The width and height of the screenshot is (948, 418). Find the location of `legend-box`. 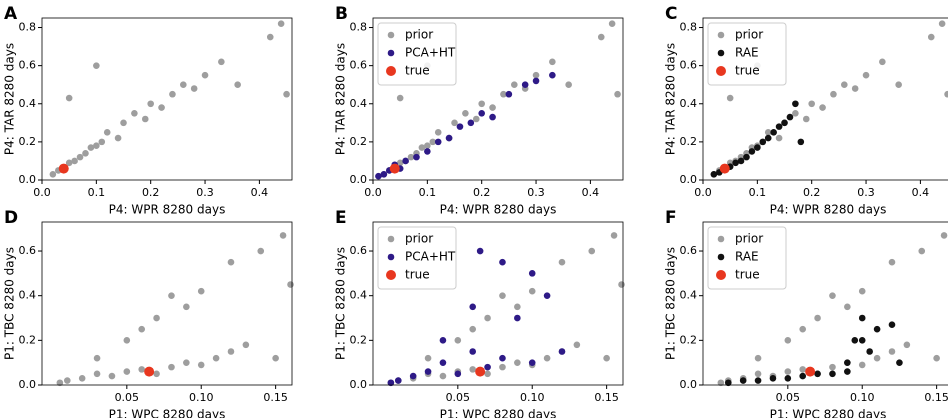

legend-box is located at coordinates (747, 258).